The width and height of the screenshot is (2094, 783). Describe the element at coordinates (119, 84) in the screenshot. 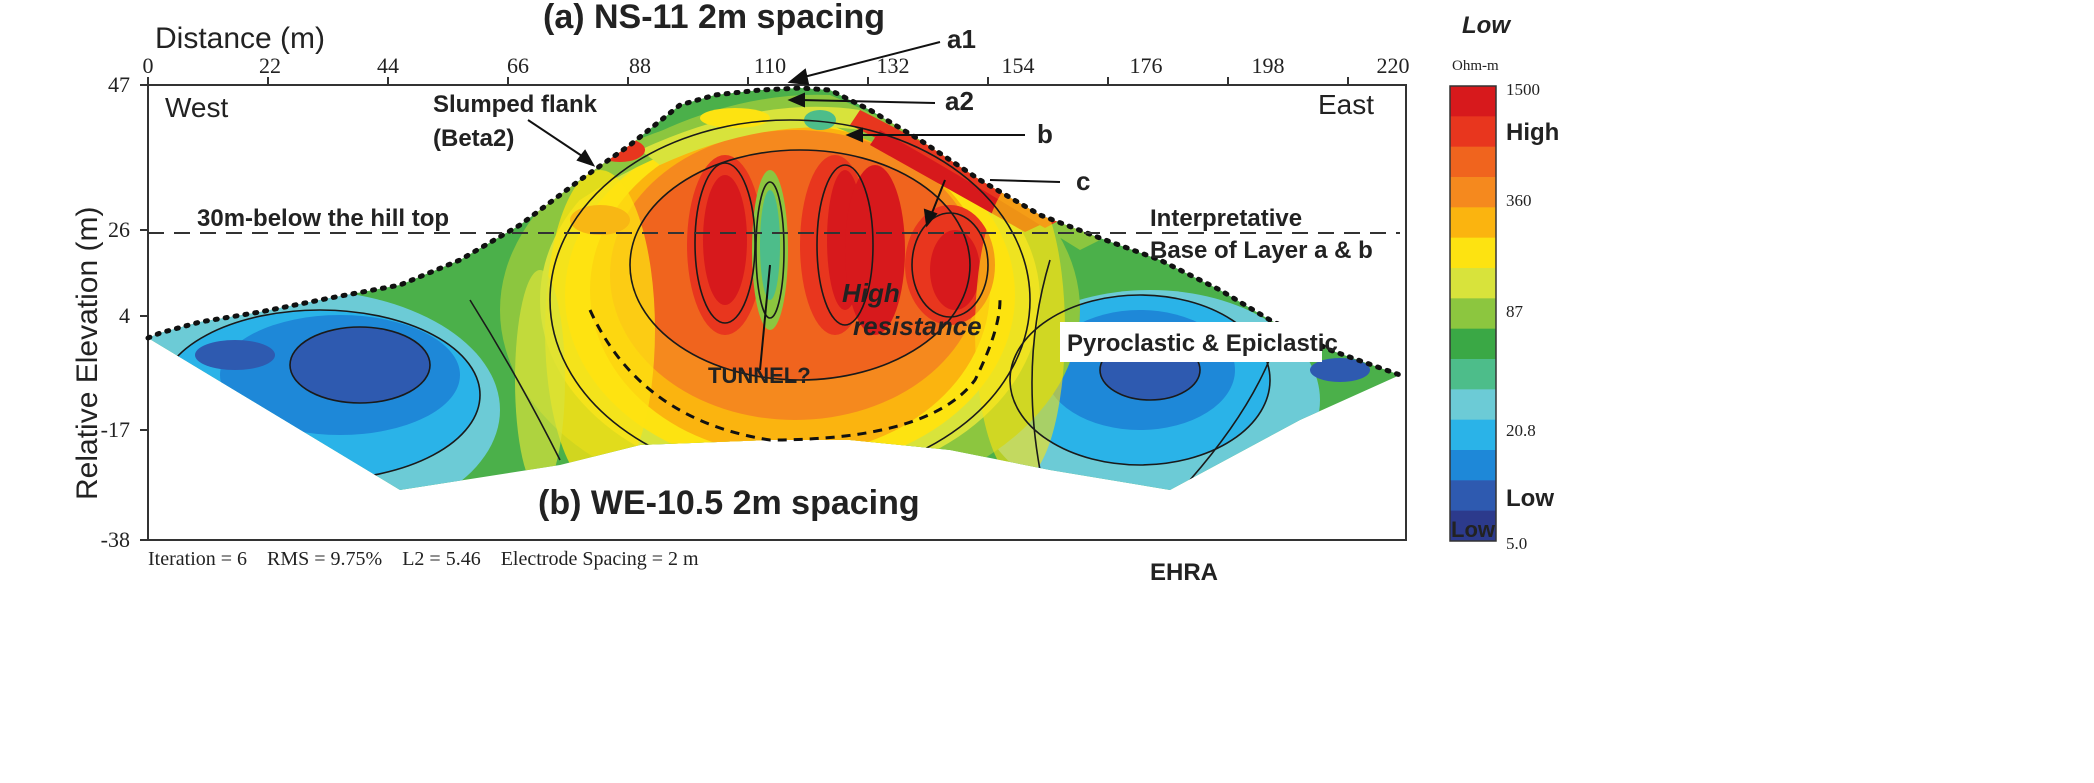

I see `y-tick-47: 47` at that location.